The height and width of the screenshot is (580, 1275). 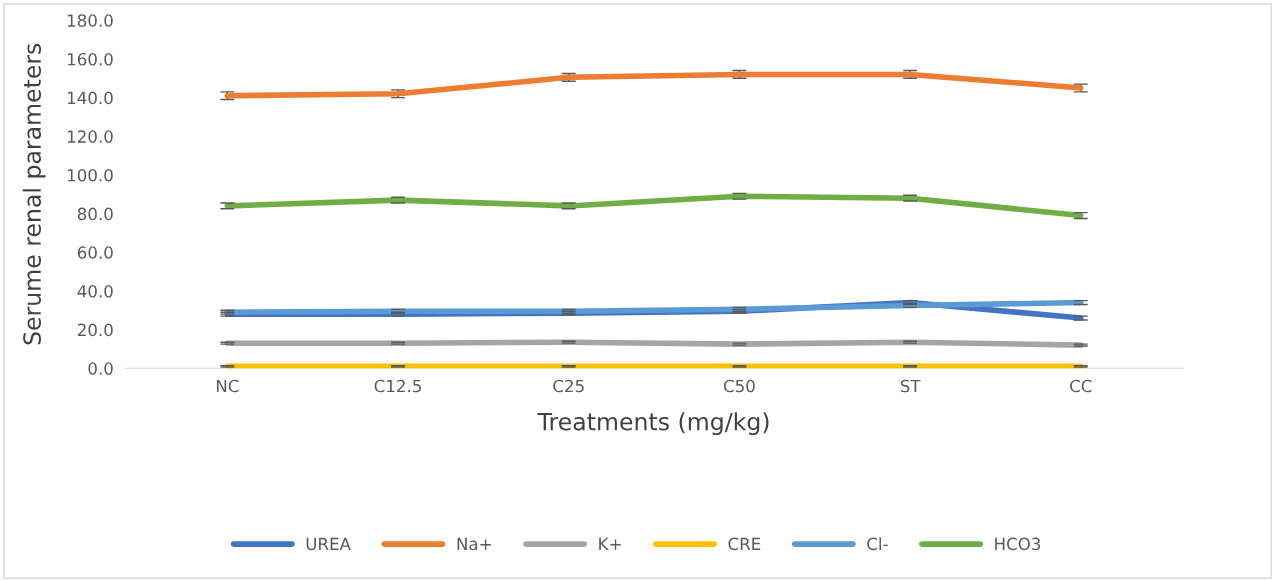 What do you see at coordinates (90, 136) in the screenshot?
I see `y-tick-label: 120.0` at bounding box center [90, 136].